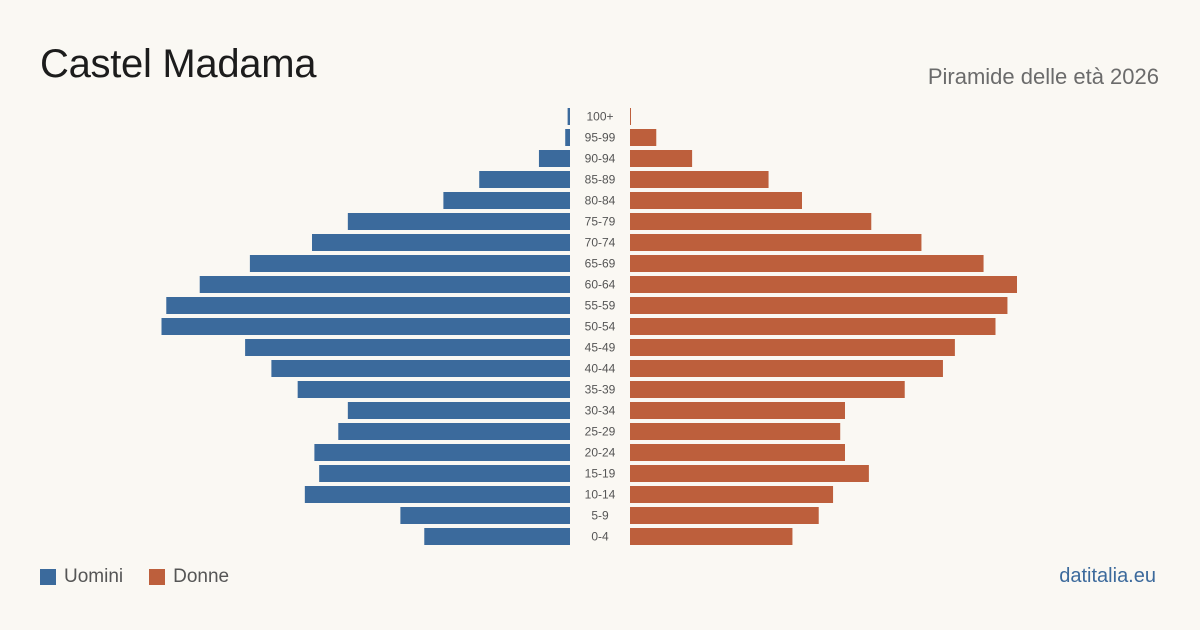 This screenshot has width=1200, height=630. Describe the element at coordinates (600, 264) in the screenshot. I see `age-label-65-69: 65-69` at that location.